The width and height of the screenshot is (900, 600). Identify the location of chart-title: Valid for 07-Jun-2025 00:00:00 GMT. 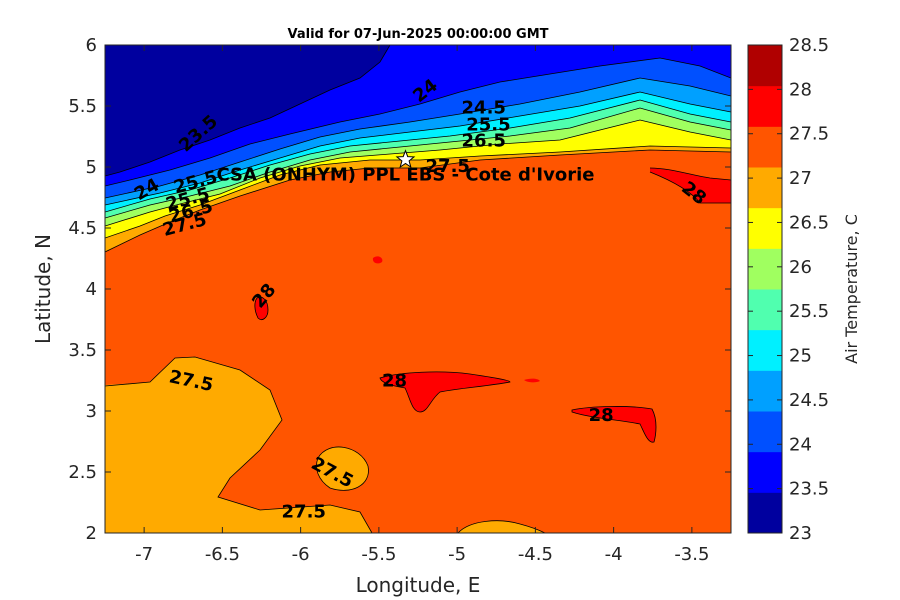
(418, 34).